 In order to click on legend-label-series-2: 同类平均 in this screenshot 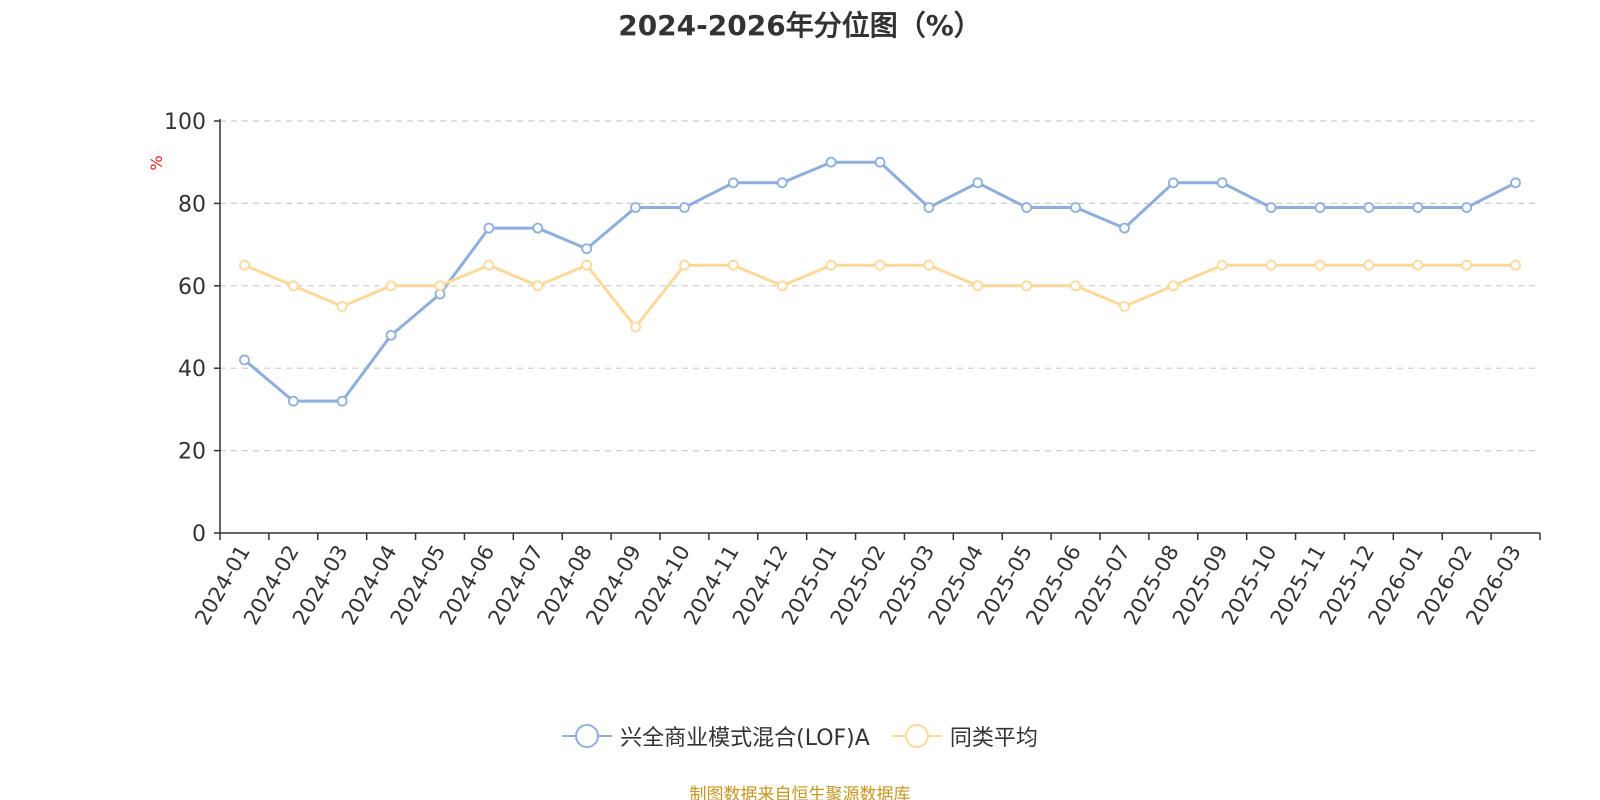, I will do `click(993, 738)`.